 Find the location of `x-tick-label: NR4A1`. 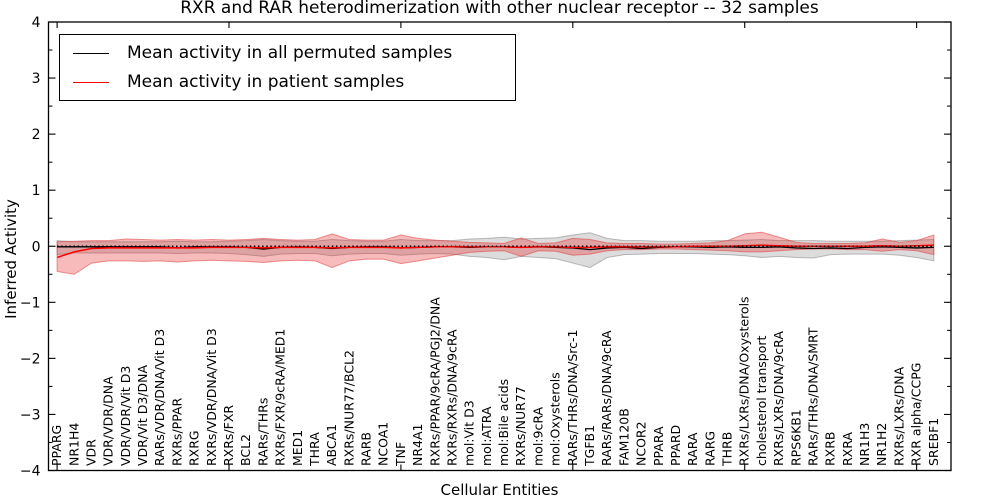

x-tick-label: NR4A1 is located at coordinates (417, 445).